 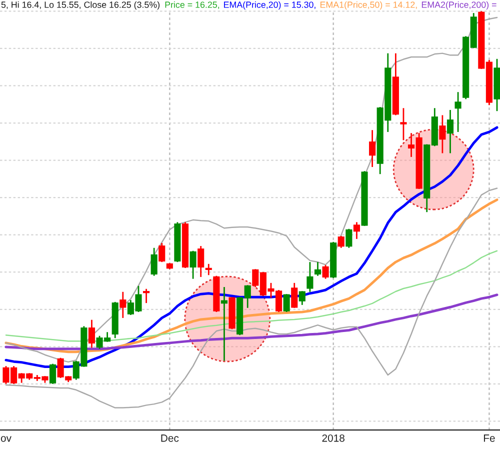 I want to click on text: Price = 16.25,, so click(x=192, y=5).